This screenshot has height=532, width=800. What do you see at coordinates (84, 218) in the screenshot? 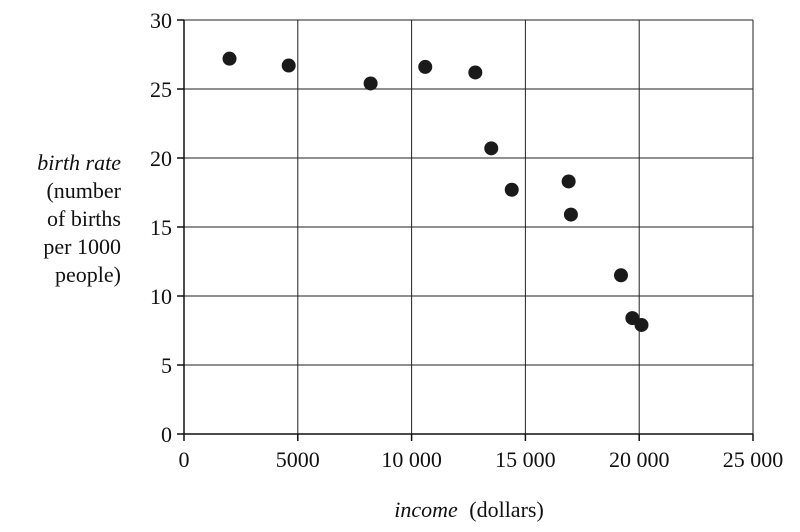
I see `y-axis-label-line: of births` at bounding box center [84, 218].